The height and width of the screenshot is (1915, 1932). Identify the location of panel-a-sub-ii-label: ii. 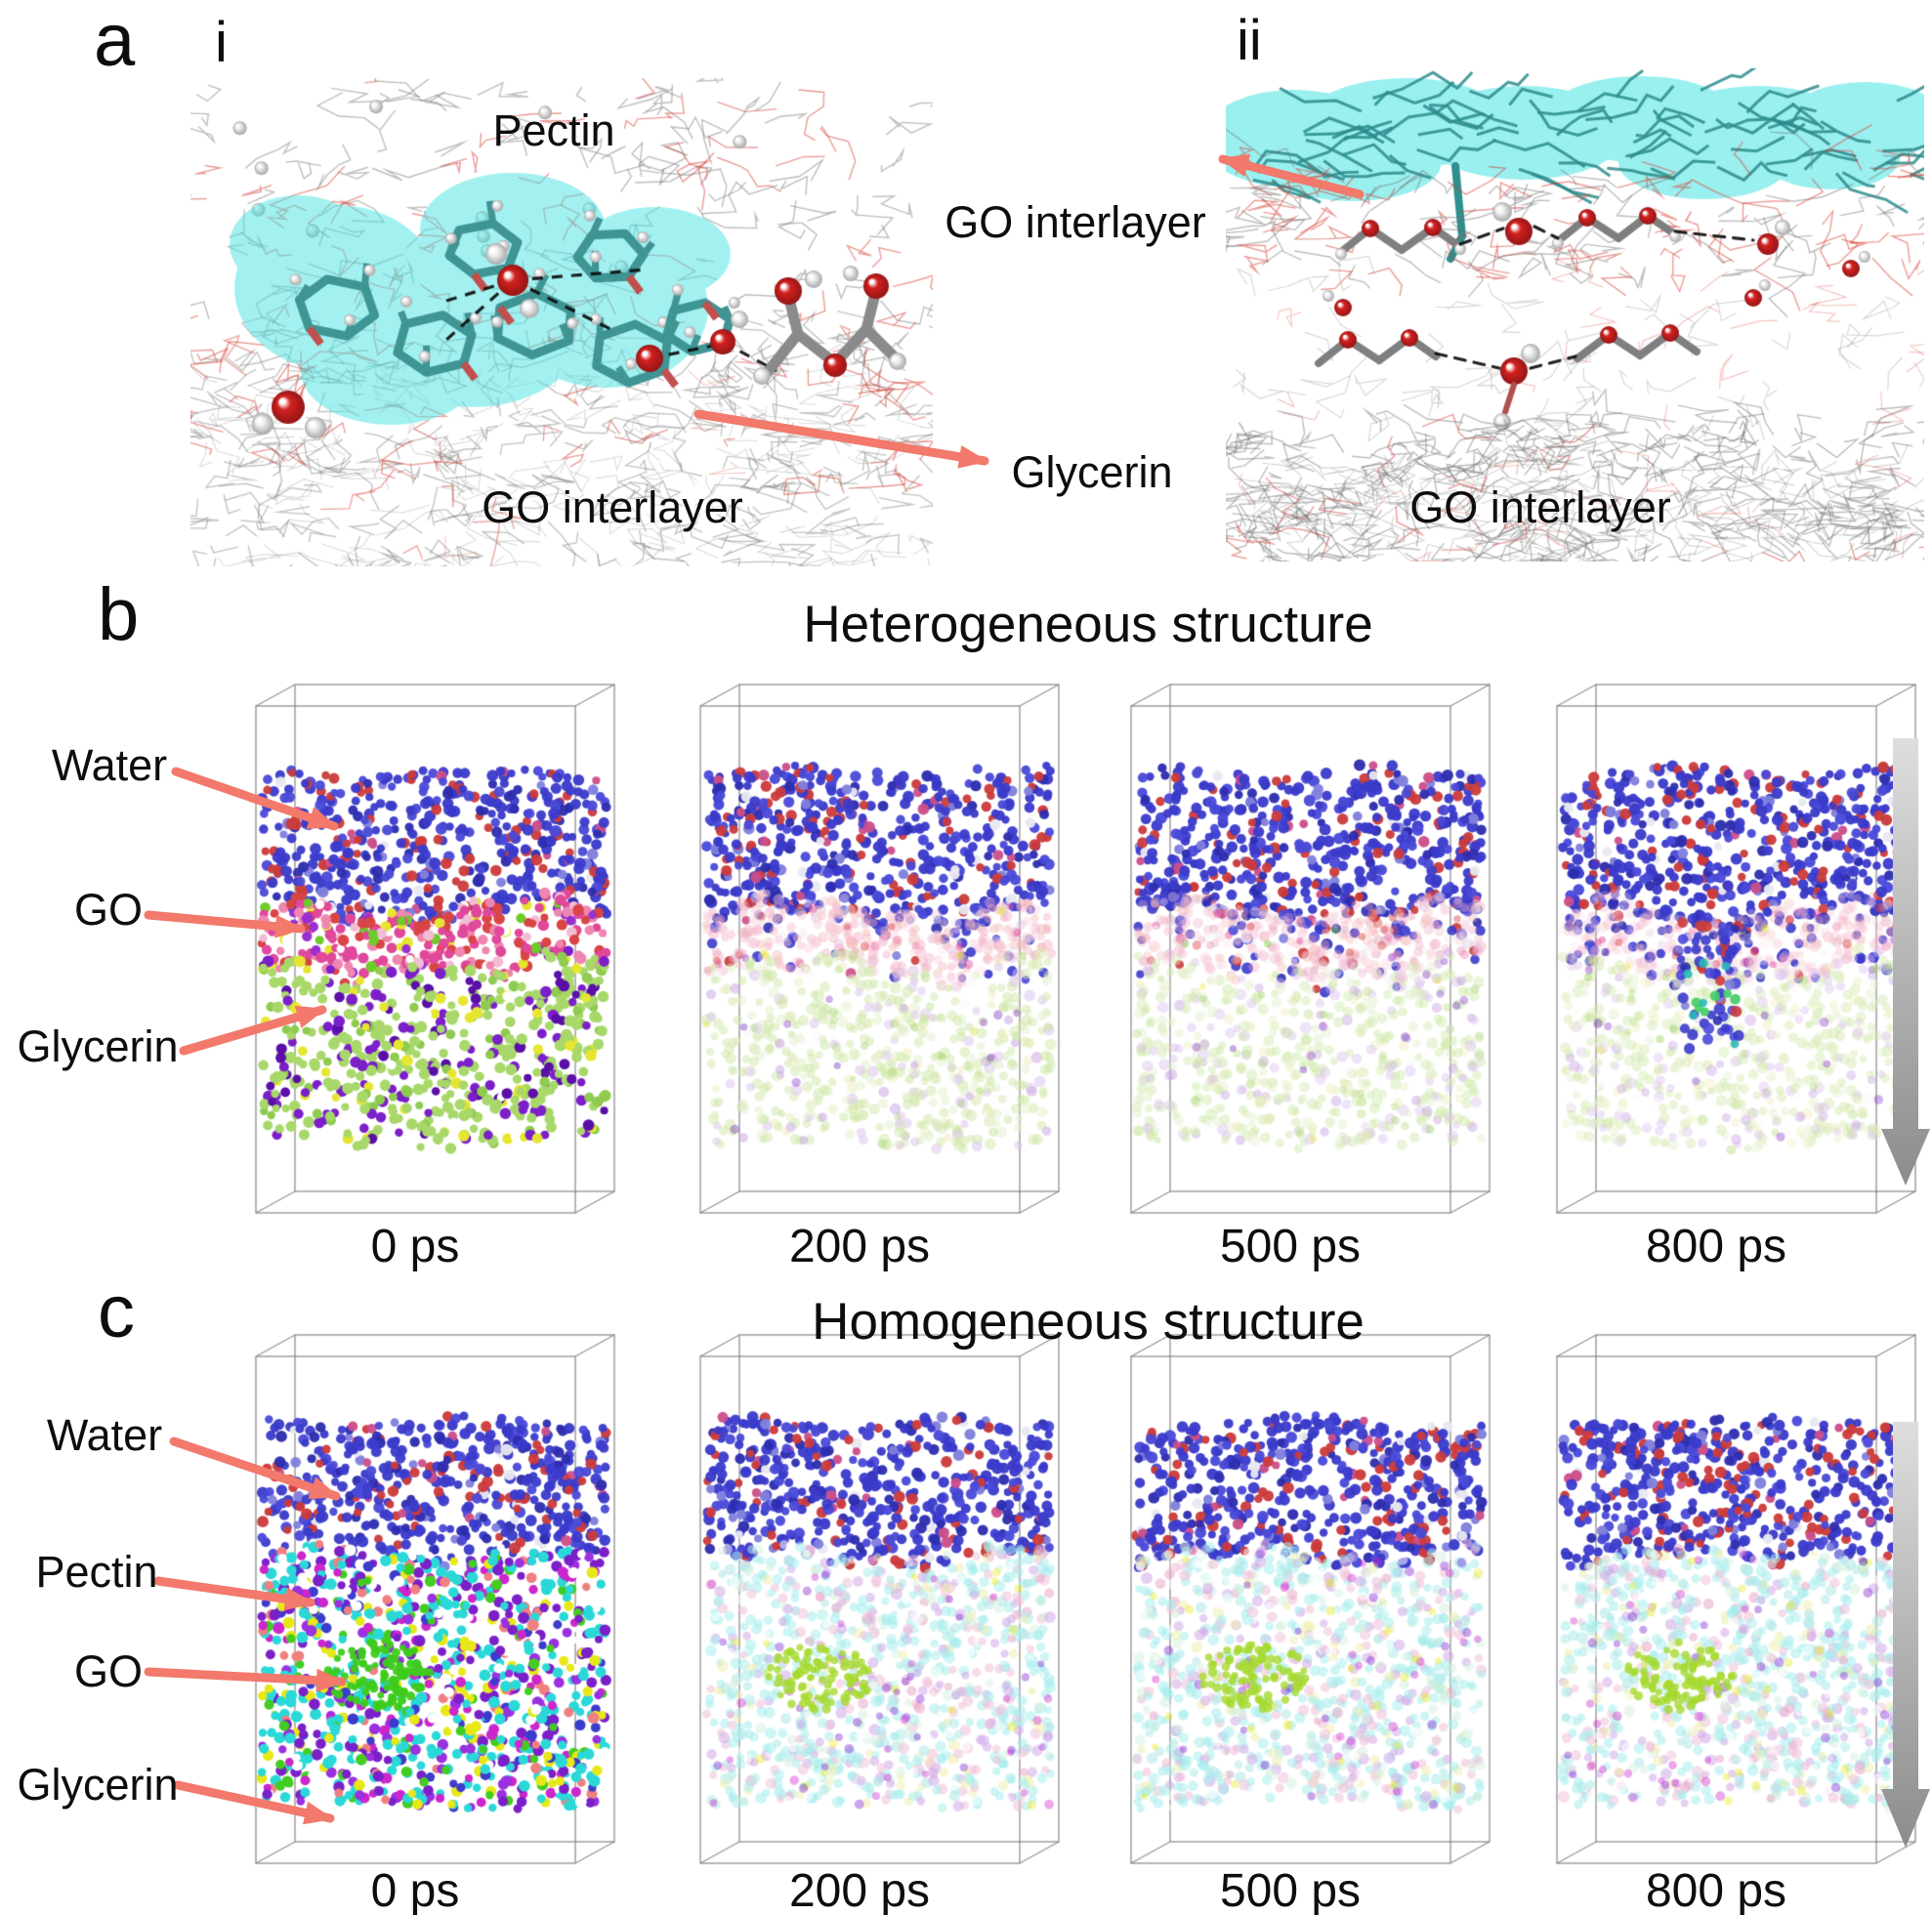
(1249, 40).